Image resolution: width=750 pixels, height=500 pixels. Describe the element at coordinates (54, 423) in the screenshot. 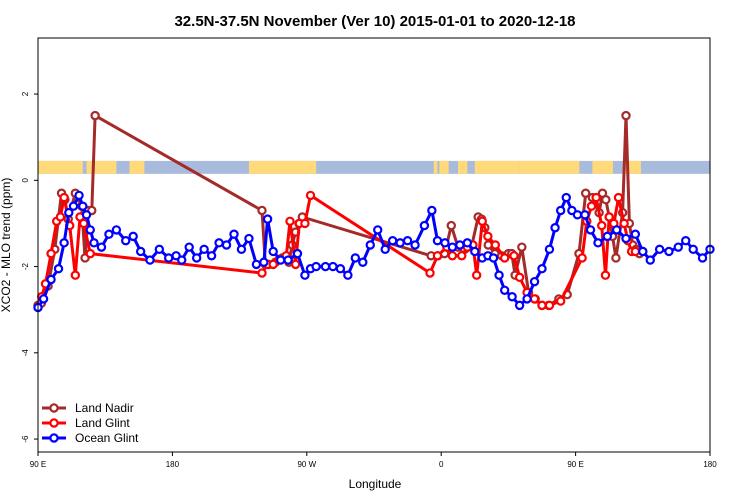

I see `legend-marker-land-glint` at that location.